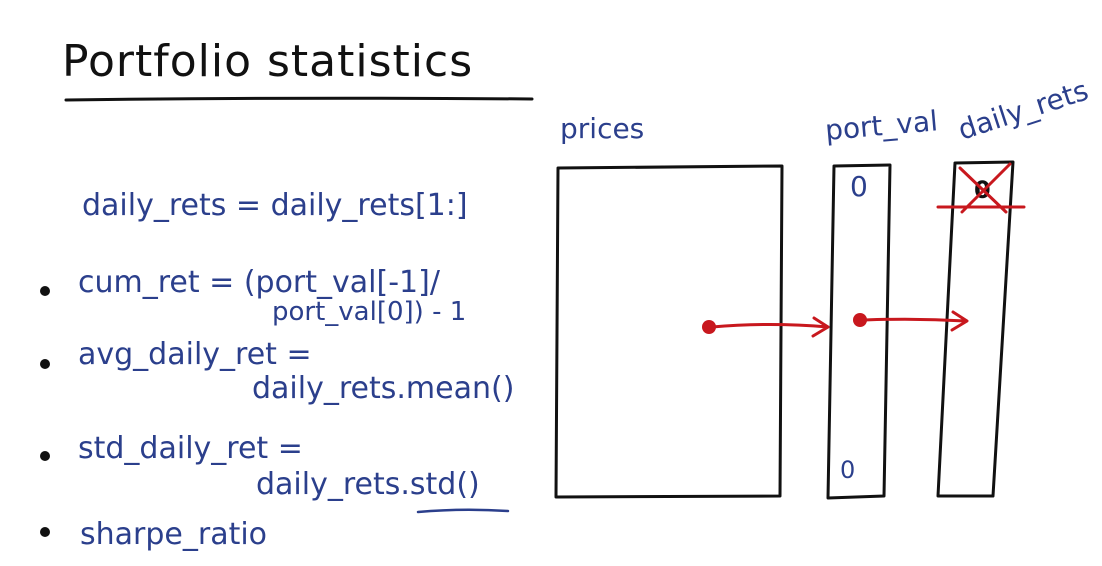 The image size is (1102, 566). Describe the element at coordinates (45, 364) in the screenshot. I see `bullet-avg-daily-ret` at that location.